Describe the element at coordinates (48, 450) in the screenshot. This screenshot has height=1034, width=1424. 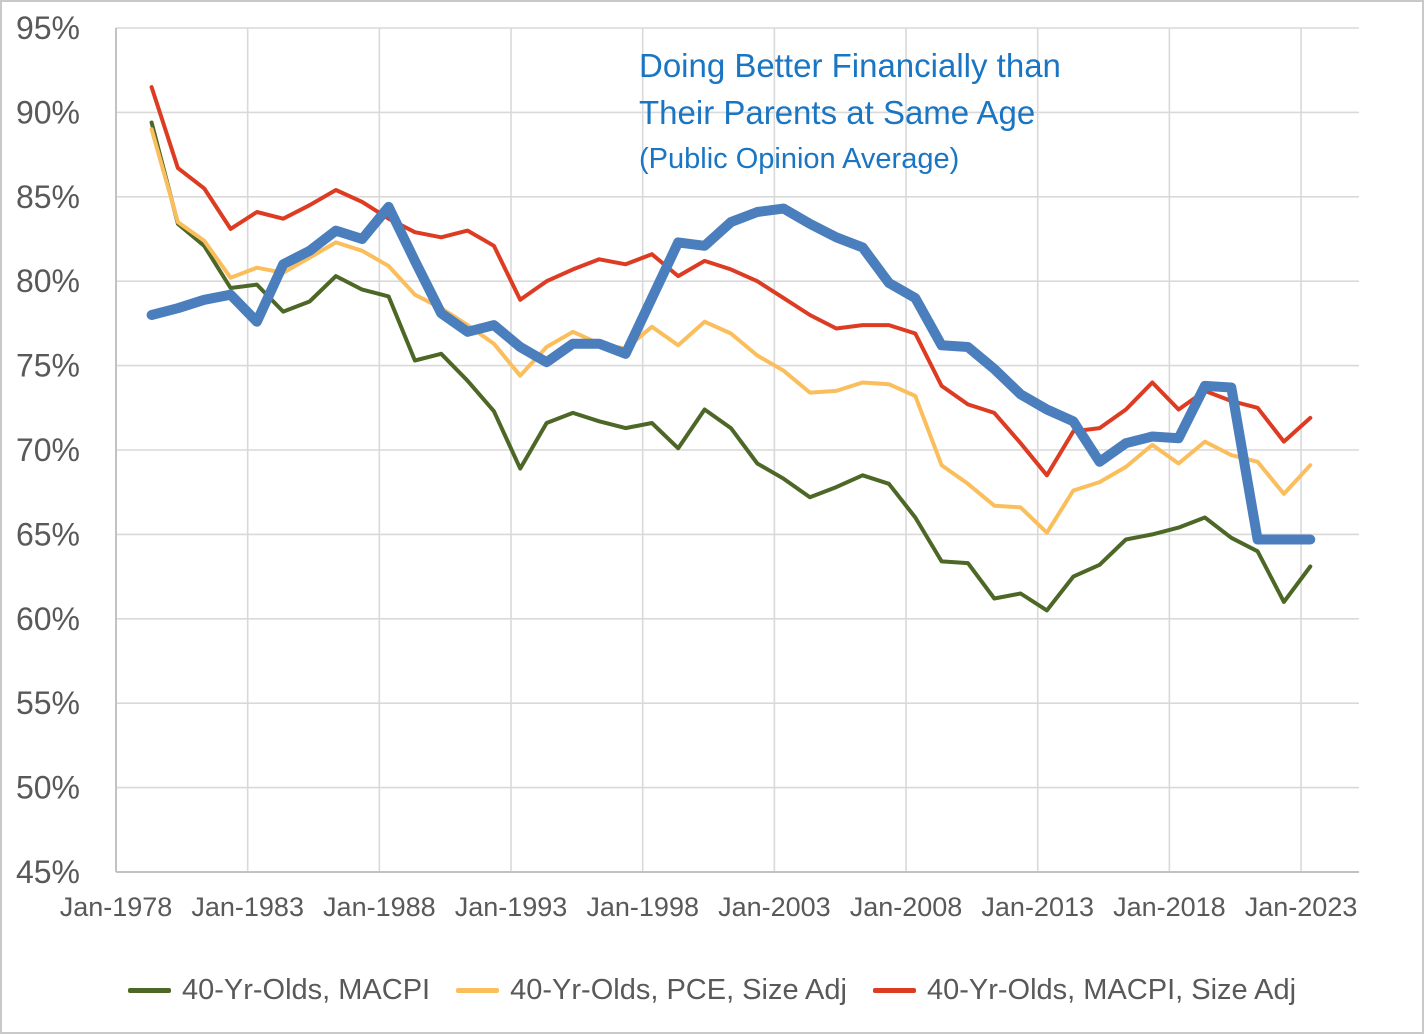
I see `y-axis-tick-label: 70%` at that location.